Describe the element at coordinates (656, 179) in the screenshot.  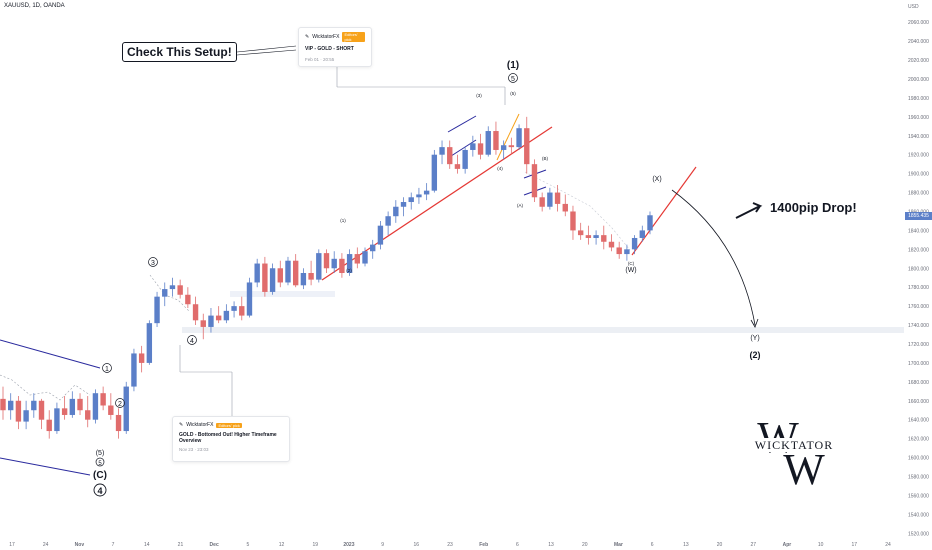
I see `wave-label-X: (X)` at that location.